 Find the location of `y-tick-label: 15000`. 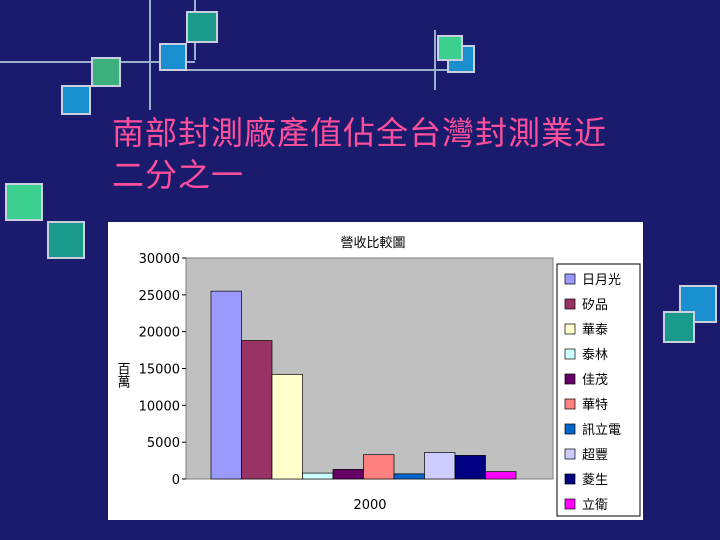

y-tick-label: 15000 is located at coordinates (159, 370).